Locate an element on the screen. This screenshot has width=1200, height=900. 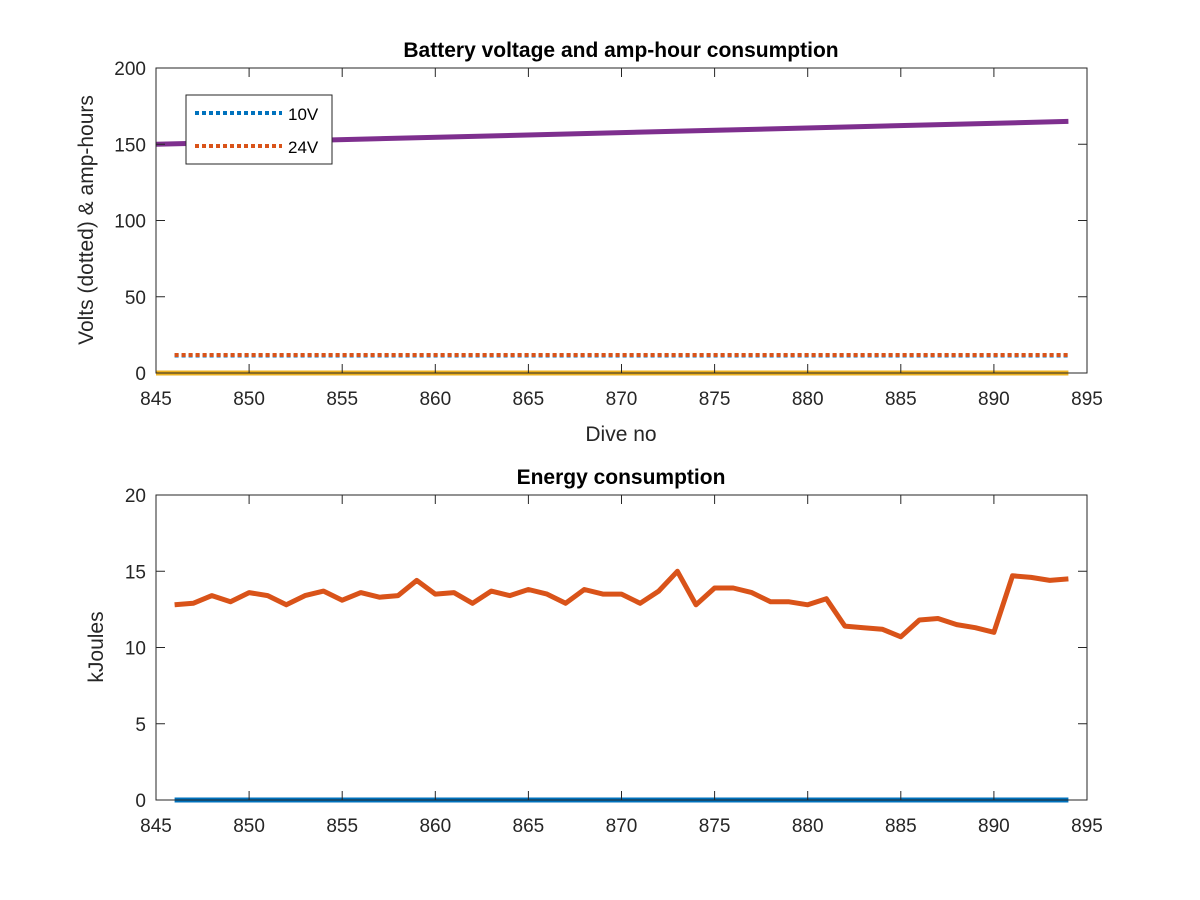
y-tick-label: 100 is located at coordinates (130, 222).